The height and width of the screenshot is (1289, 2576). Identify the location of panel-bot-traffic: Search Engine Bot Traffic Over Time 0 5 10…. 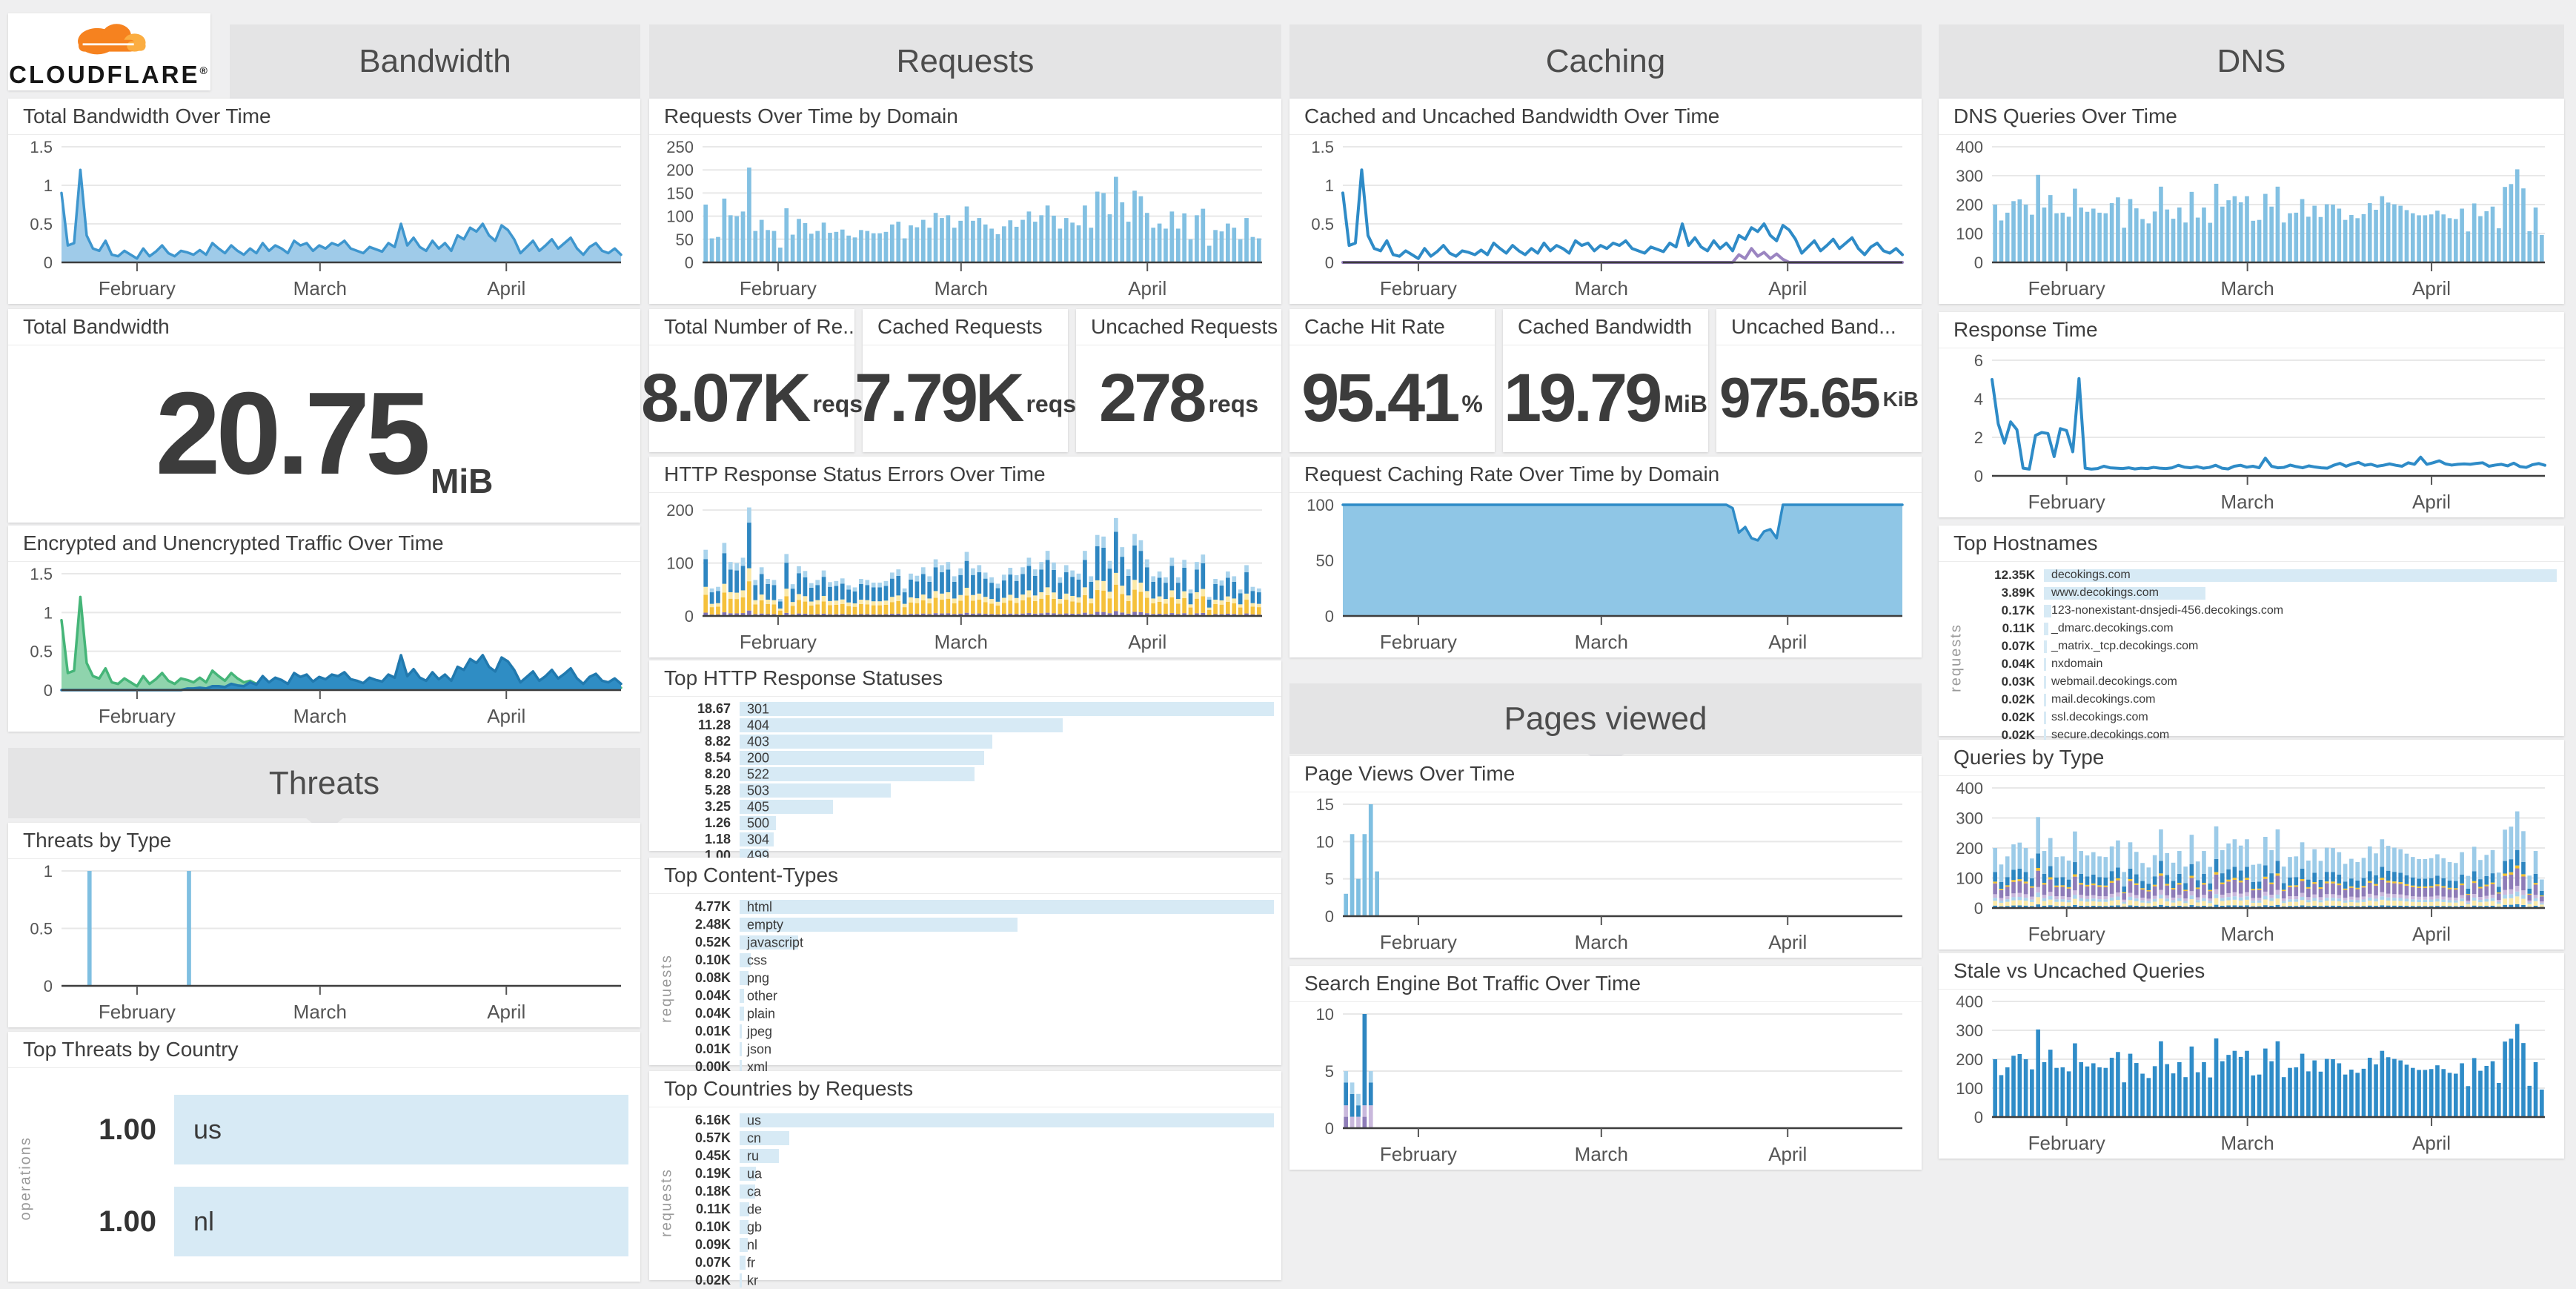
(1605, 1068).